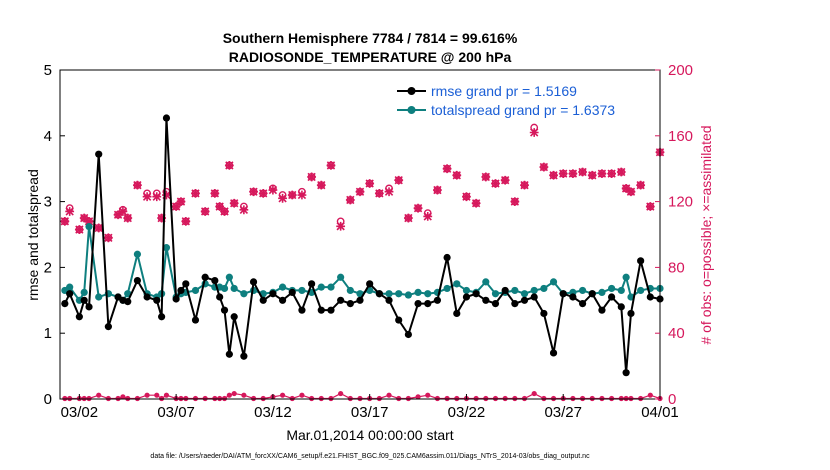 This screenshot has width=830, height=470. I want to click on x-axis: 03/02 03/07 03/12 03/17 03/22 03/27 04/01, so click(370, 407).